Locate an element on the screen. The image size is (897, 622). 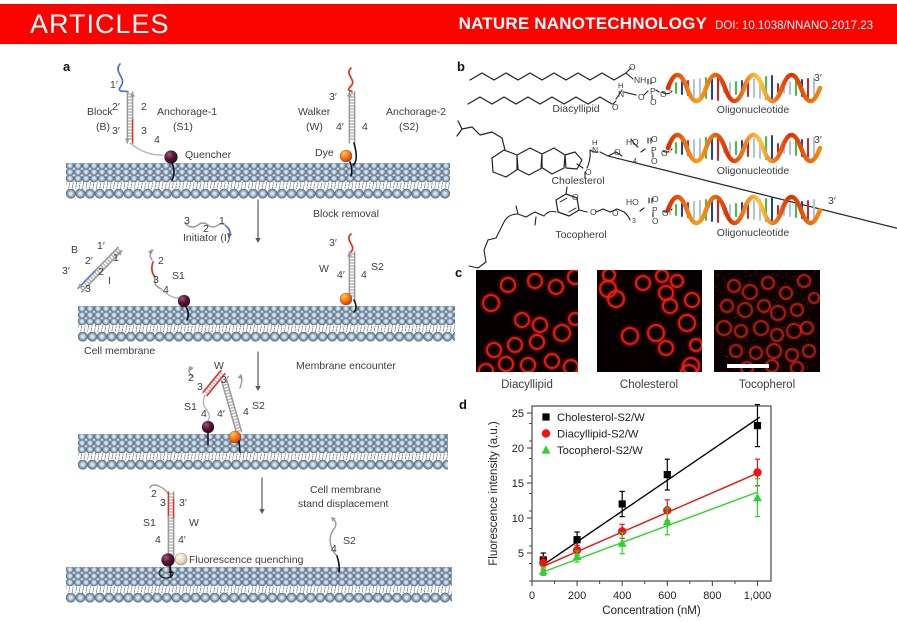
a-fin-3: 3 is located at coordinates (163, 503).